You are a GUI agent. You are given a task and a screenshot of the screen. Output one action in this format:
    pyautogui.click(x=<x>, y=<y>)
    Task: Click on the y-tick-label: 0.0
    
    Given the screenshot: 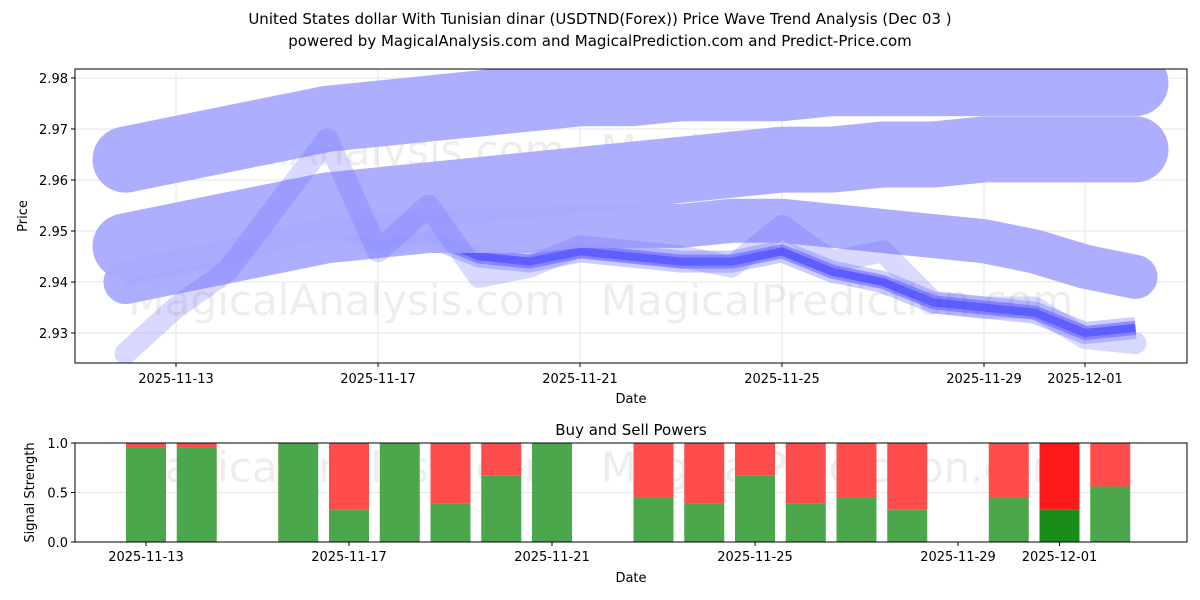 What is the action you would take?
    pyautogui.click(x=57, y=543)
    